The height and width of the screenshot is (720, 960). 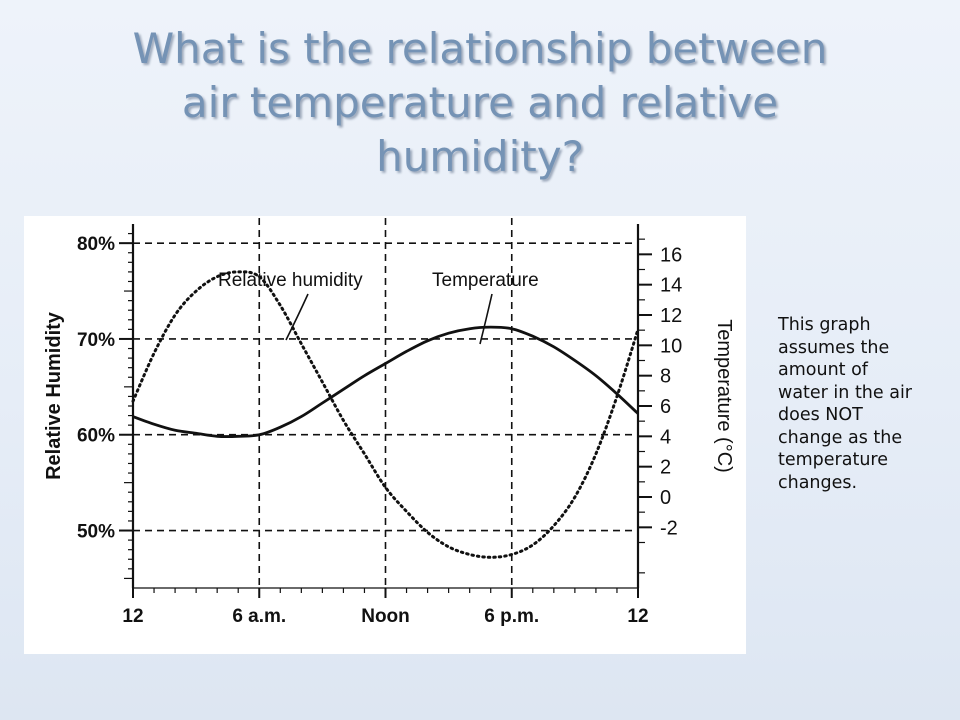 What do you see at coordinates (385, 381) in the screenshot?
I see `temperature-line` at bounding box center [385, 381].